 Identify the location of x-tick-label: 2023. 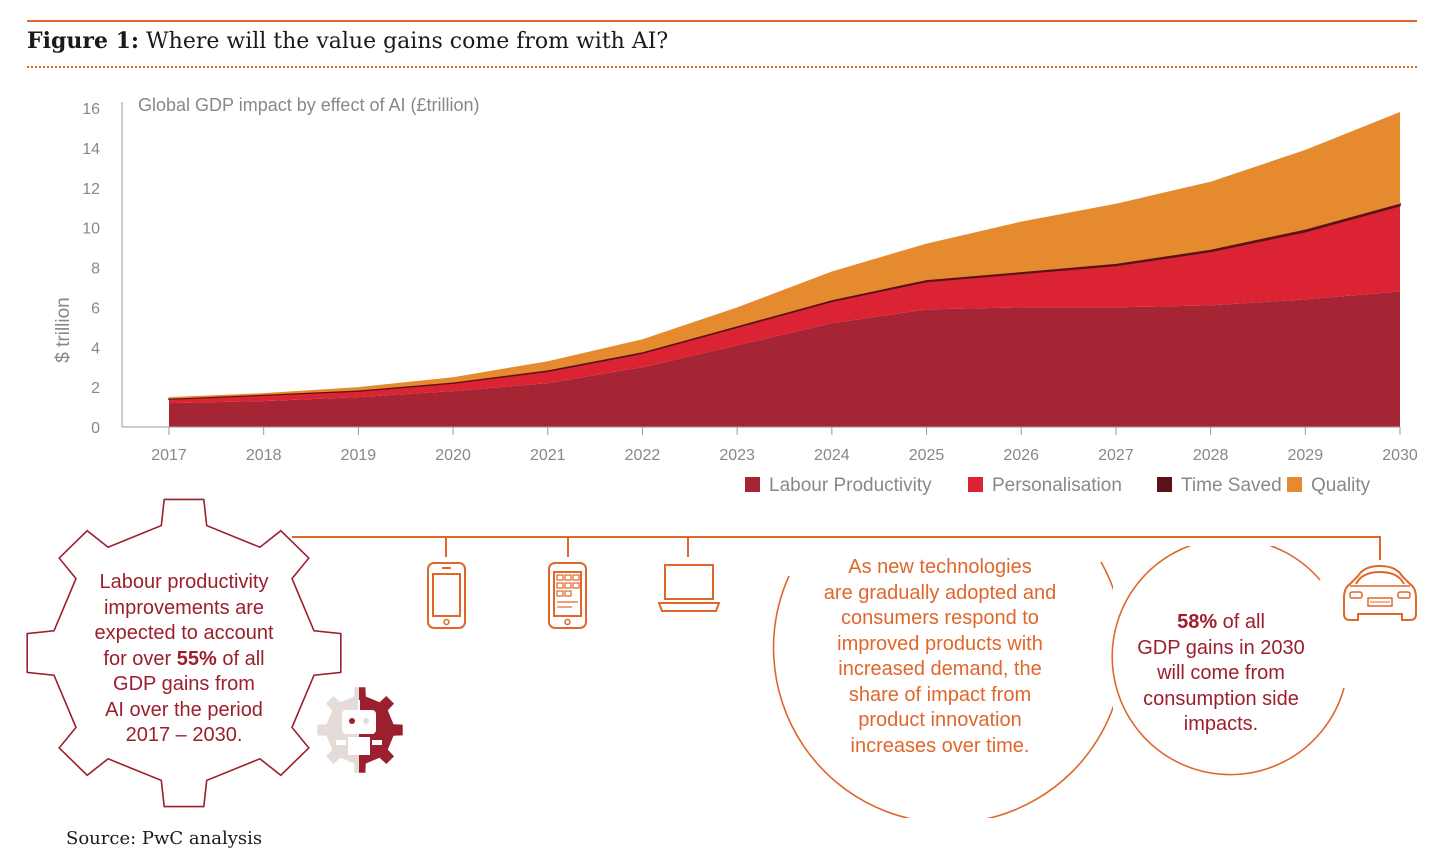
(737, 455).